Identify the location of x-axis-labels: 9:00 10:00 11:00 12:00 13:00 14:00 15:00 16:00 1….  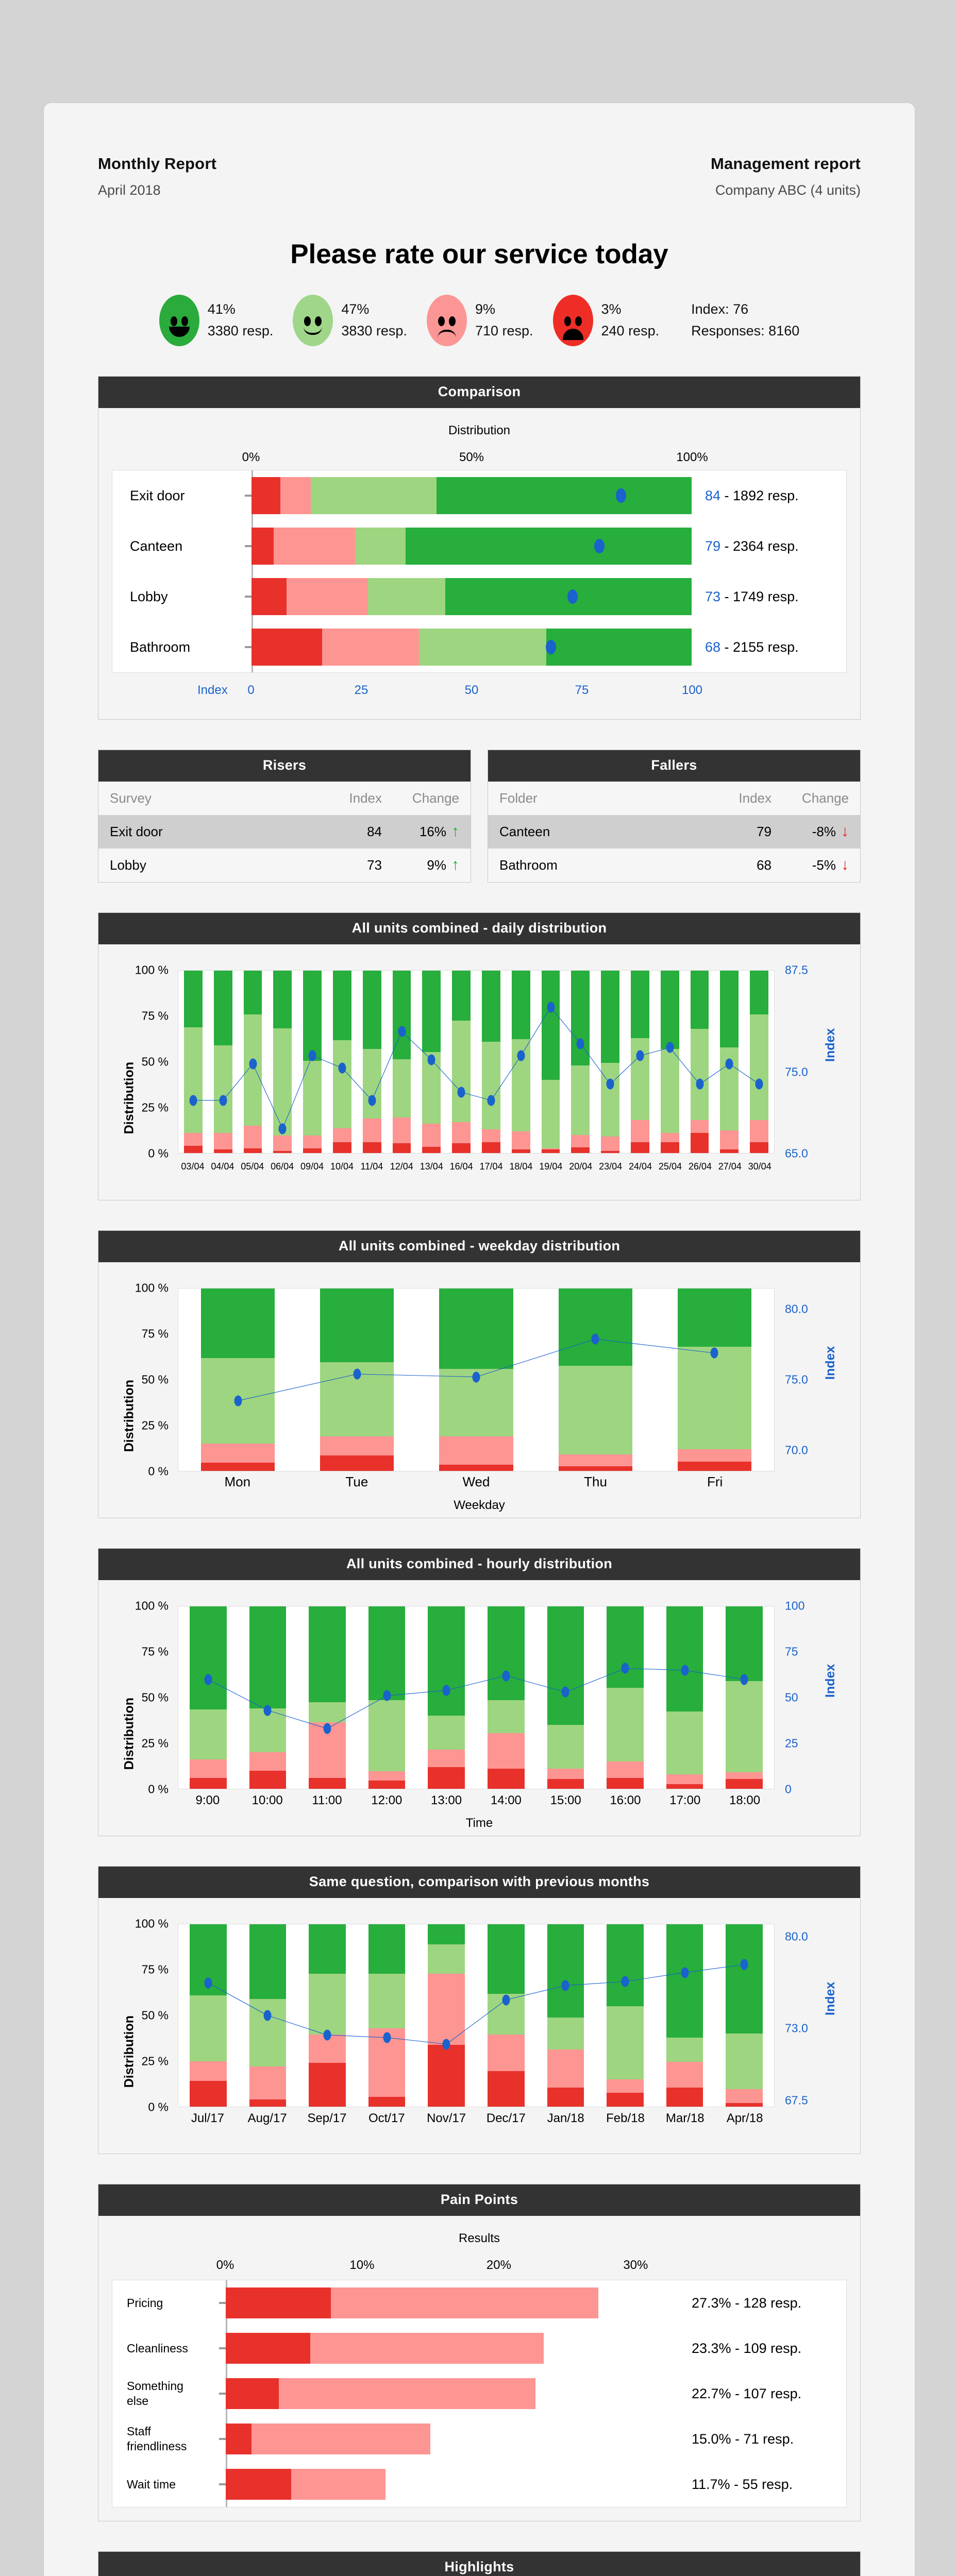
(476, 1800).